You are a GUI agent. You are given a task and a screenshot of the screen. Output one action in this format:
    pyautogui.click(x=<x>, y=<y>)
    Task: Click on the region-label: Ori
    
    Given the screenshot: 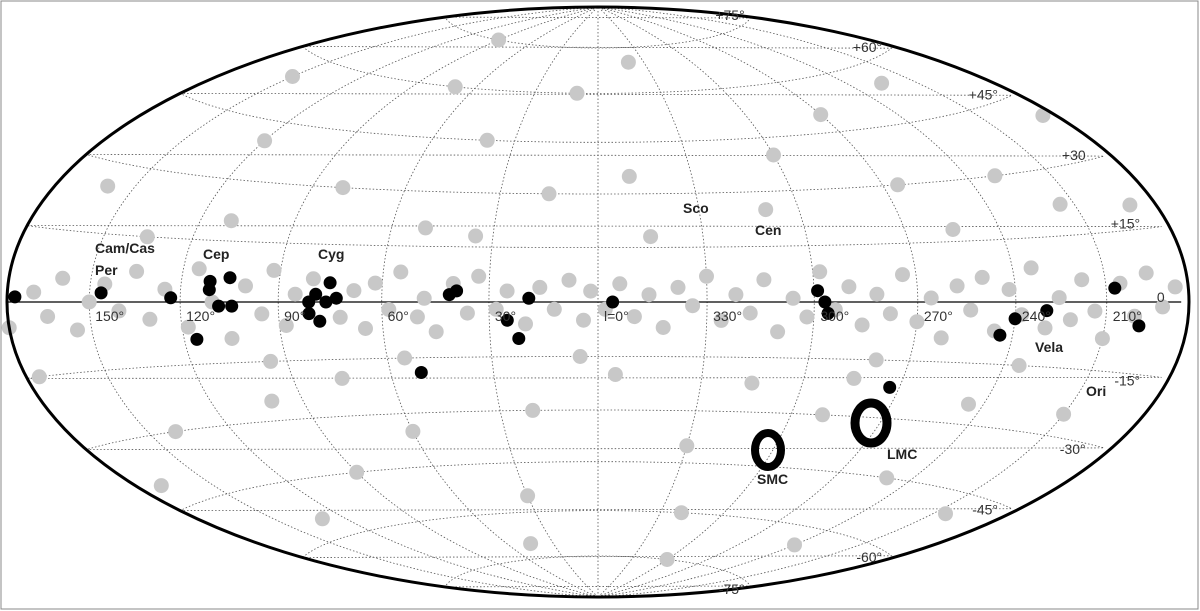 What is the action you would take?
    pyautogui.click(x=1096, y=391)
    